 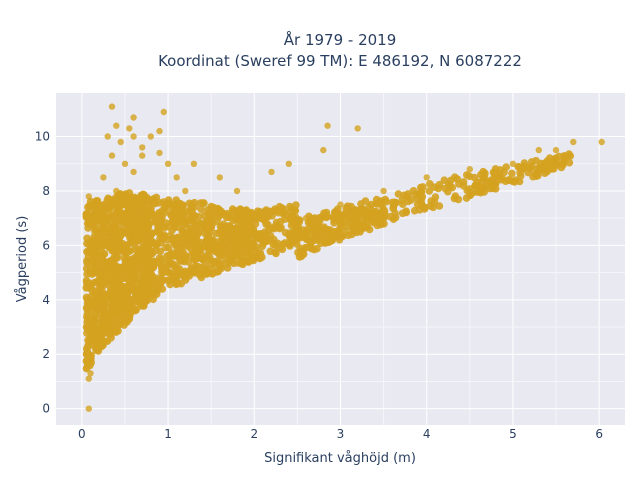 What do you see at coordinates (254, 434) in the screenshot?
I see `x-tick-label: 2` at bounding box center [254, 434].